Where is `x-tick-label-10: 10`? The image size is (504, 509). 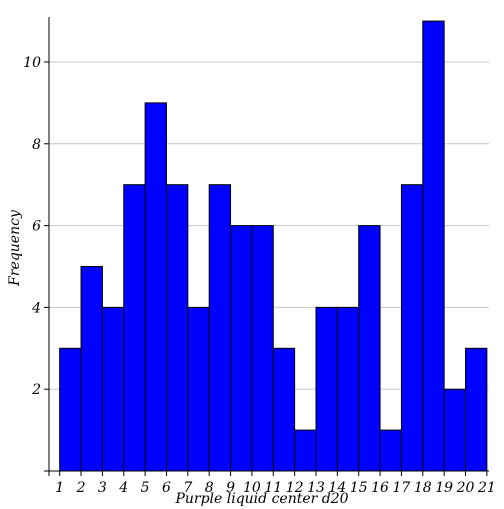
x-tick-label-10: 10 is located at coordinates (252, 488).